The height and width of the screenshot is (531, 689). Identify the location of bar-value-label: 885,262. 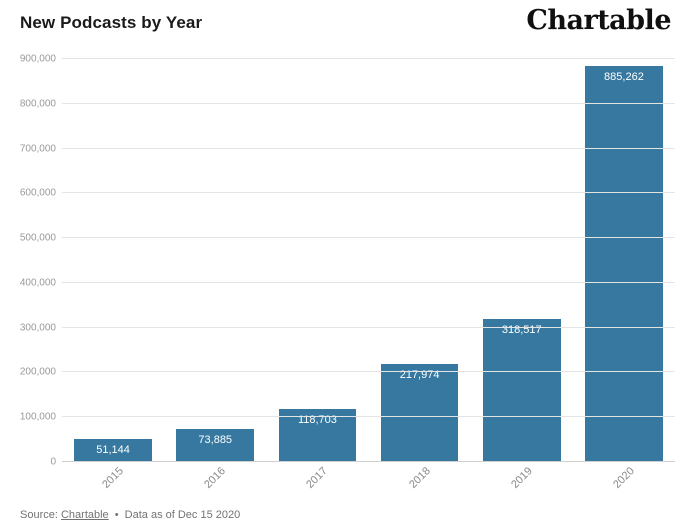
(624, 76).